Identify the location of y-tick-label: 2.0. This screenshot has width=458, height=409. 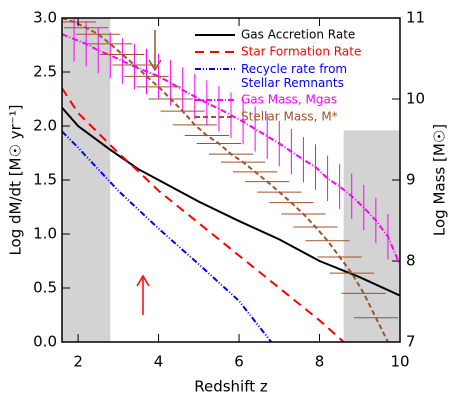
(45, 126).